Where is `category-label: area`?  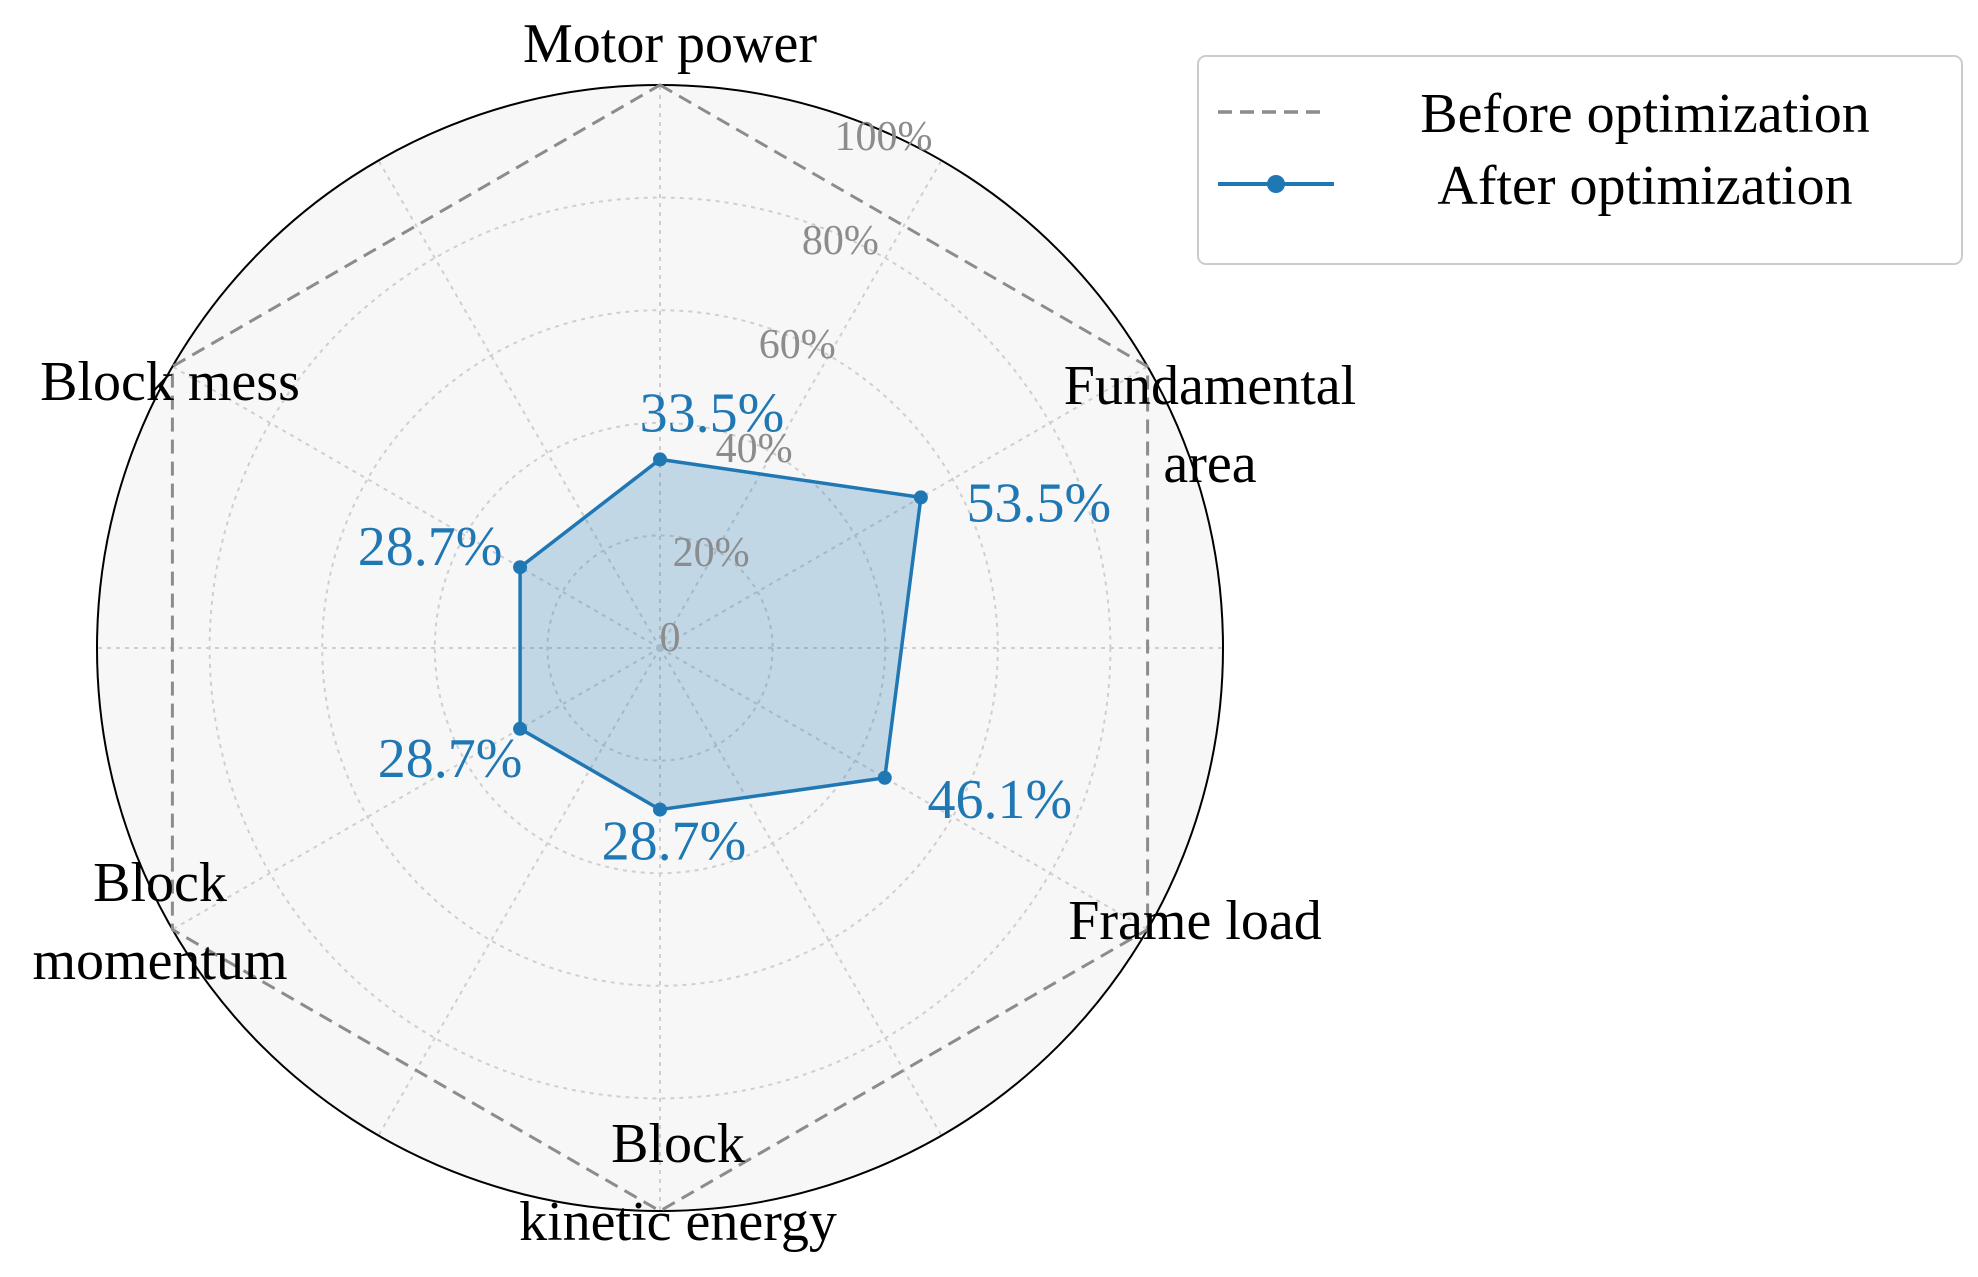
category-label: area is located at coordinates (1209, 464).